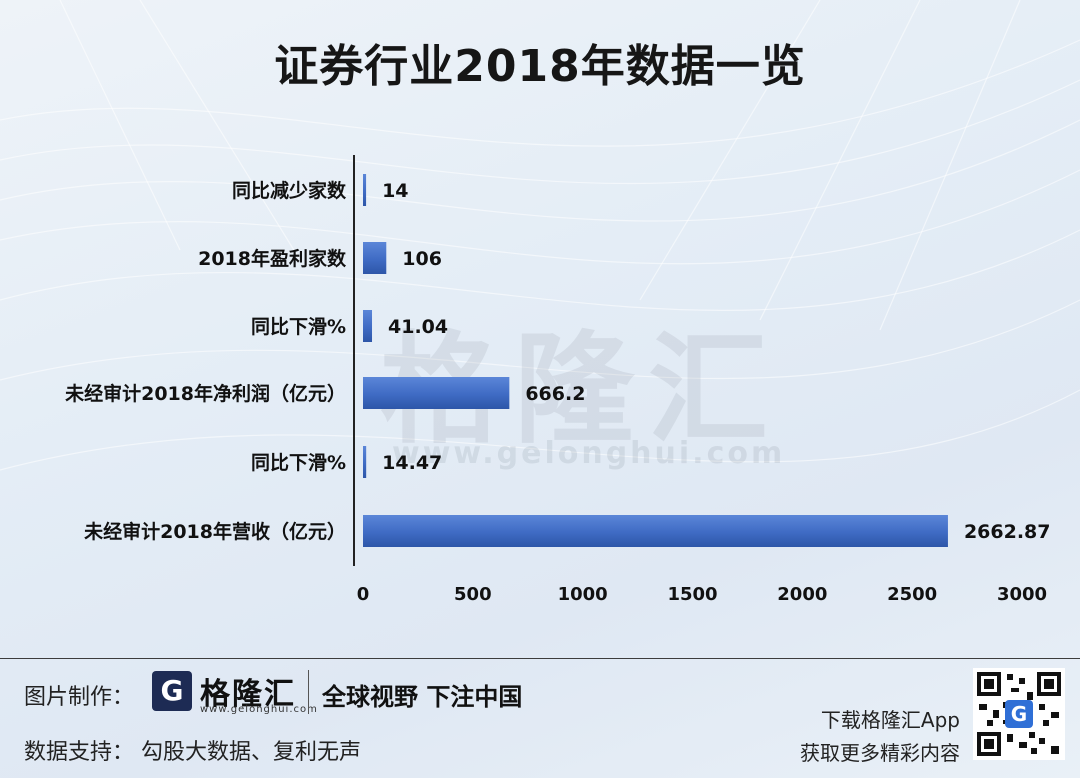  Describe the element at coordinates (890, 720) in the screenshot. I see `download-app-text: 下载格隆汇App` at that location.